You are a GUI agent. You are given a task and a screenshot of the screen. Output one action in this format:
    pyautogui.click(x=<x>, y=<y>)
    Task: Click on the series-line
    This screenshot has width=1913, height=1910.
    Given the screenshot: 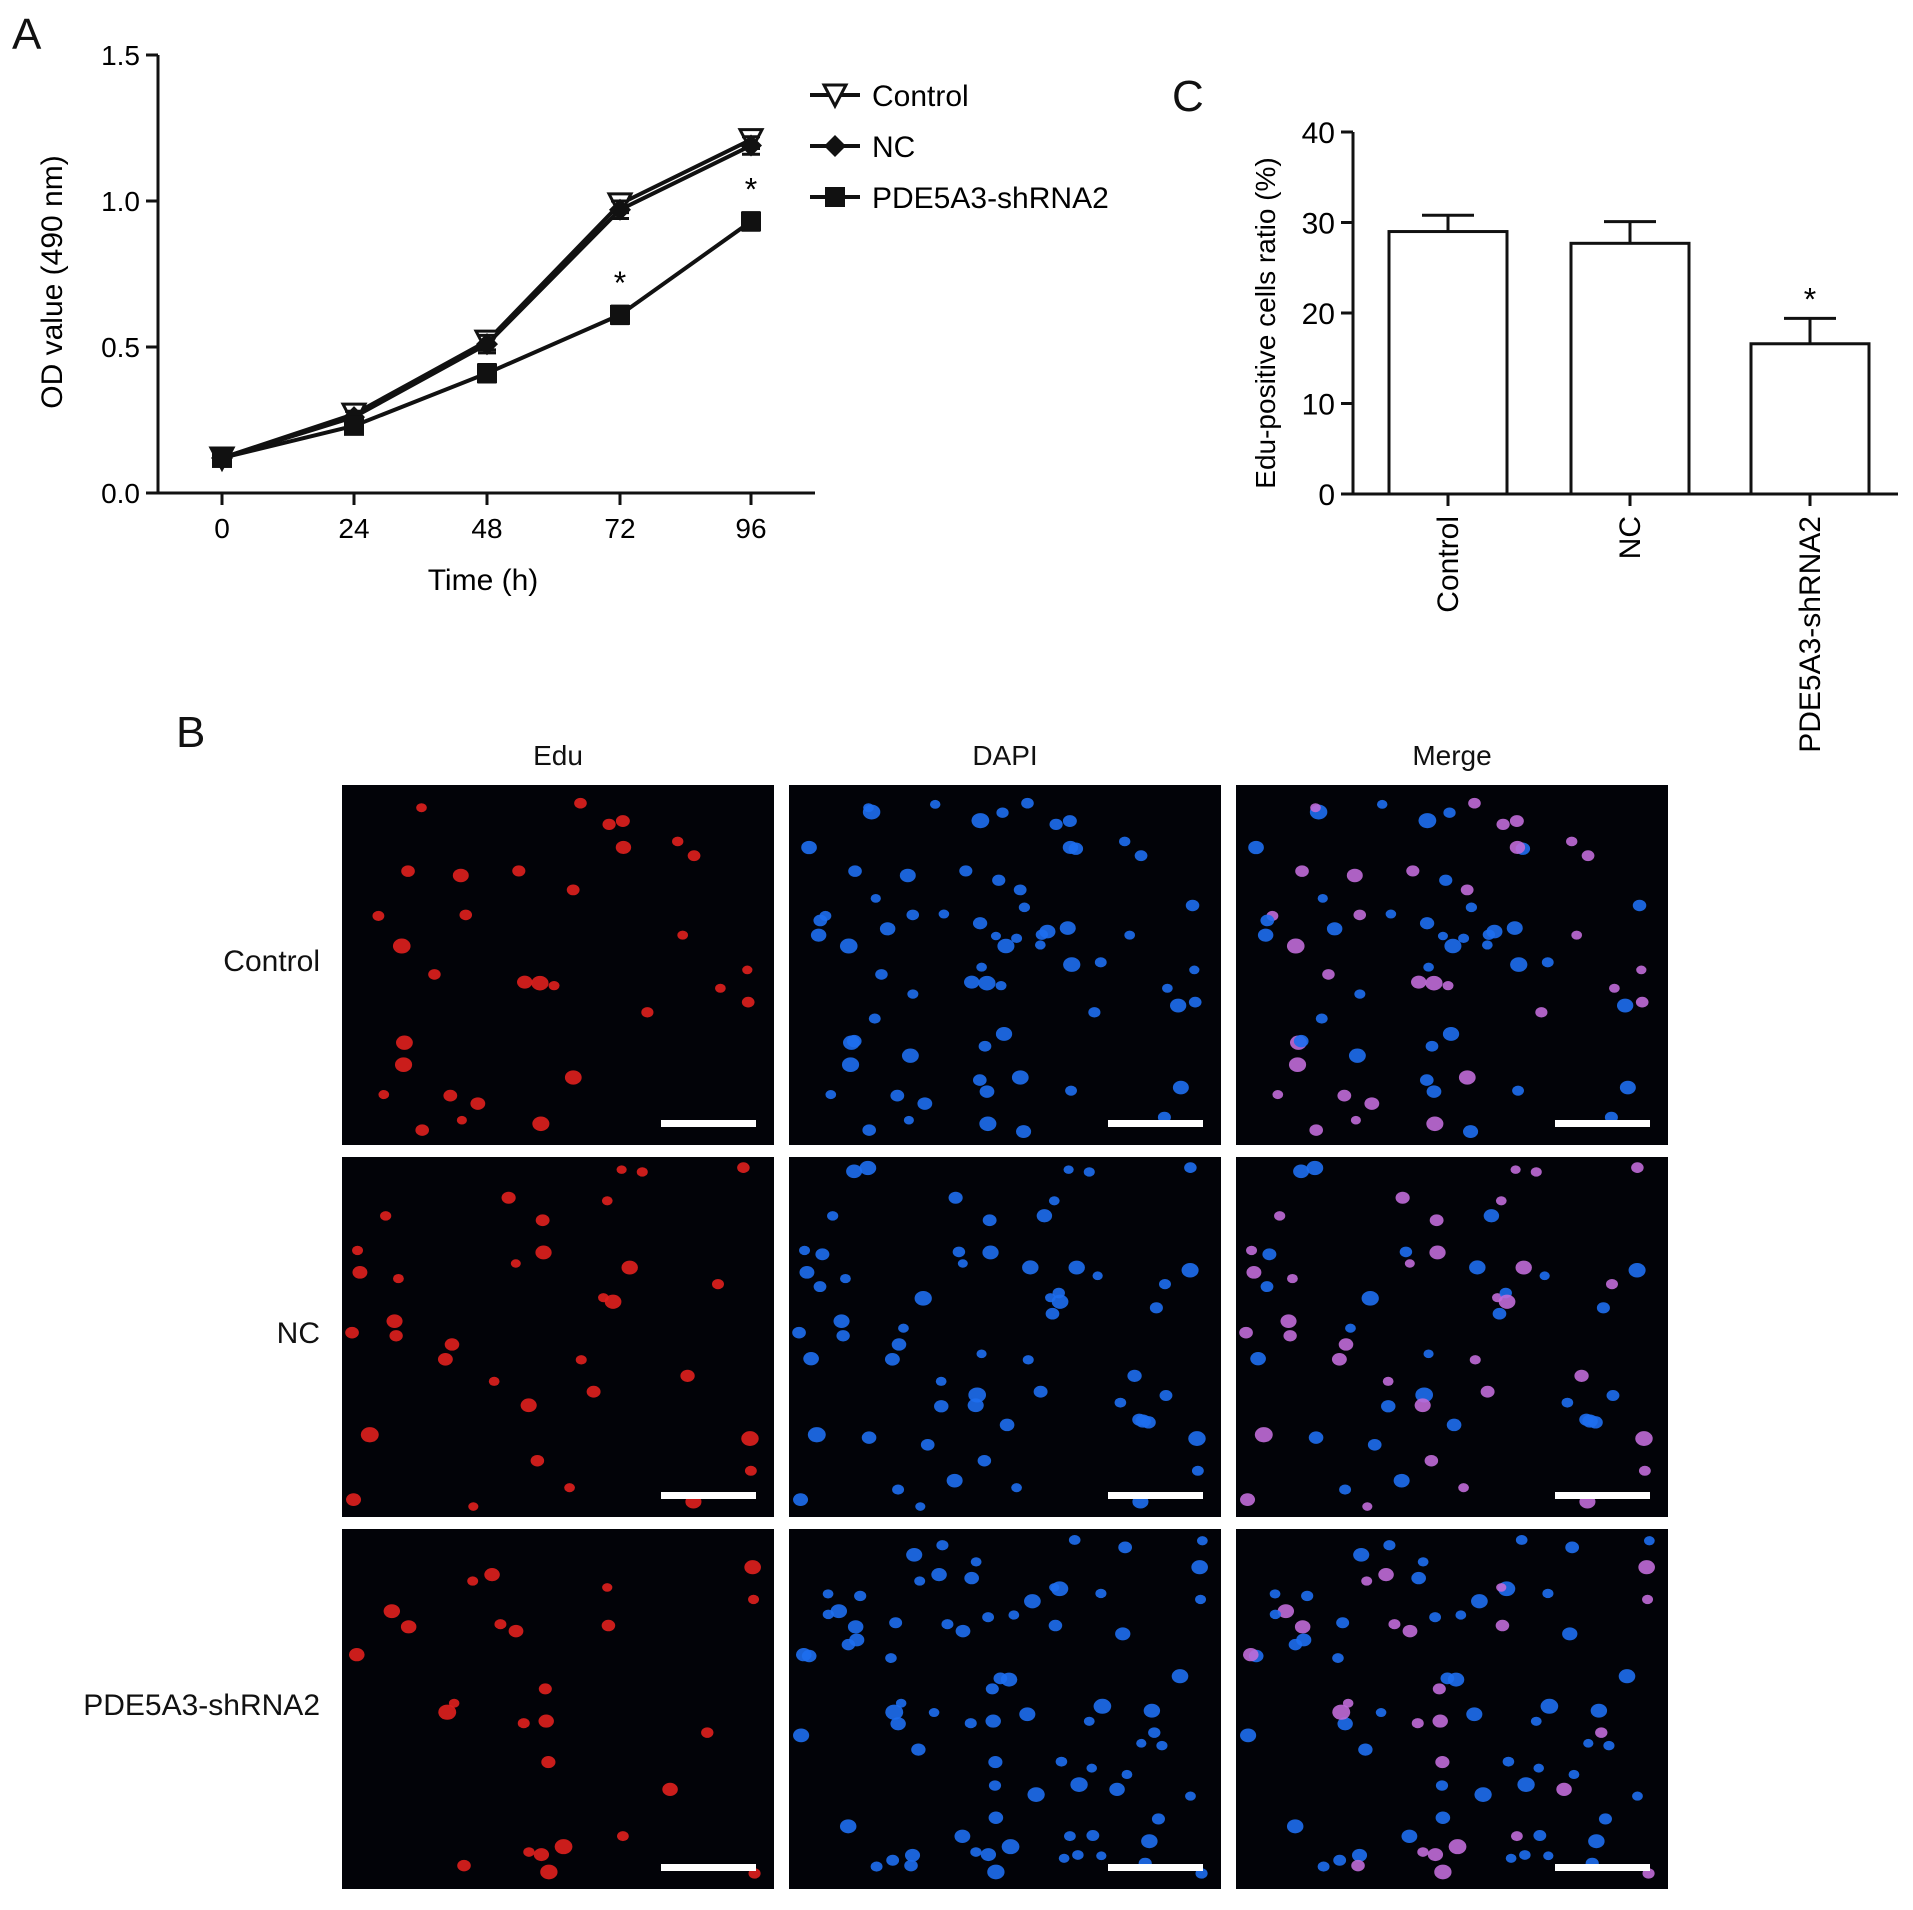 What is the action you would take?
    pyautogui.click(x=486, y=301)
    